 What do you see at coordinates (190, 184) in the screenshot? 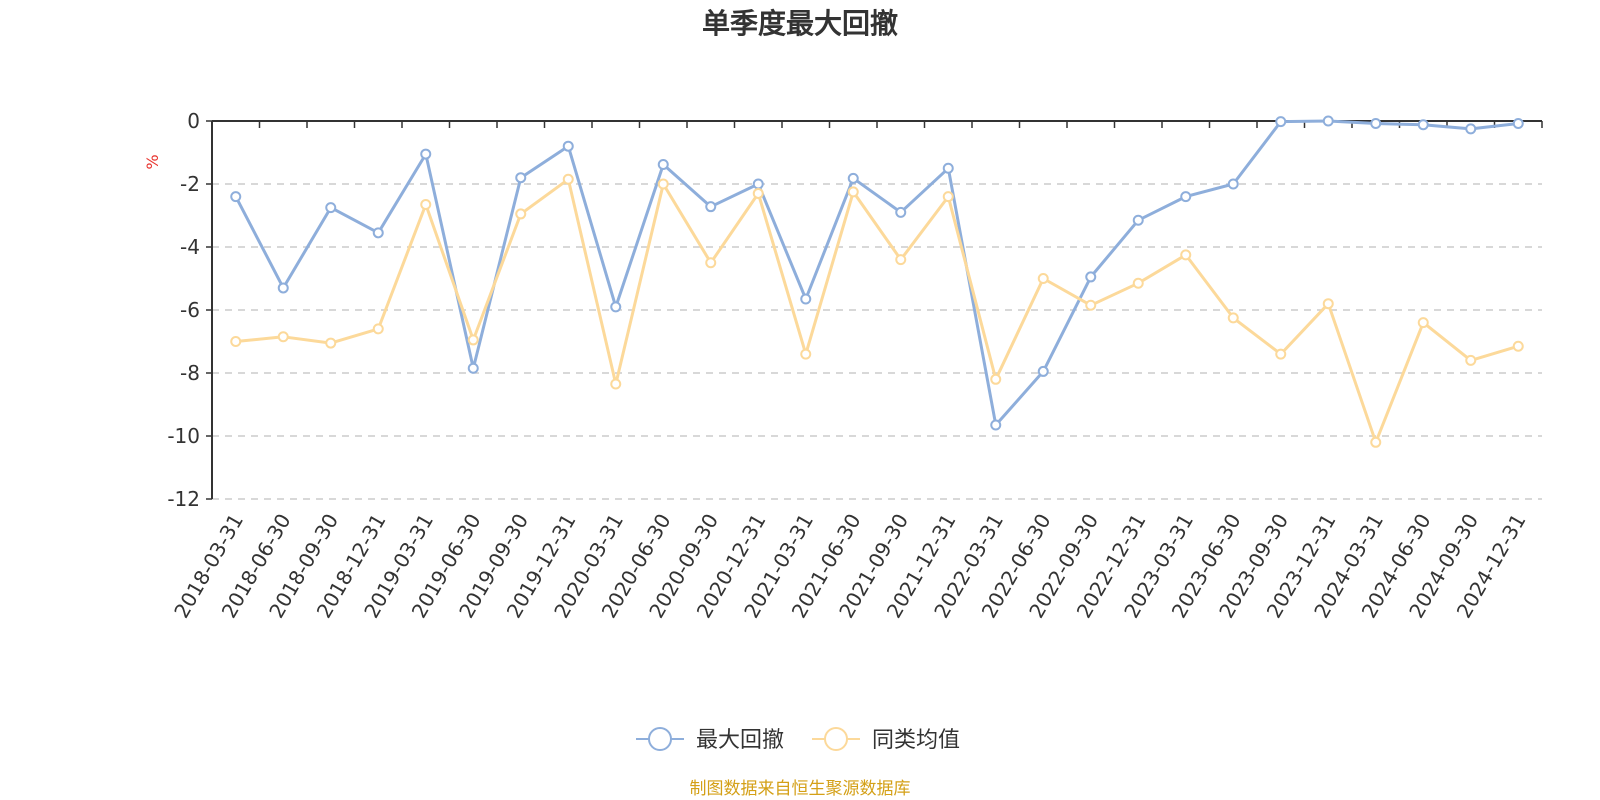
I see `y-tick-label: -2` at bounding box center [190, 184].